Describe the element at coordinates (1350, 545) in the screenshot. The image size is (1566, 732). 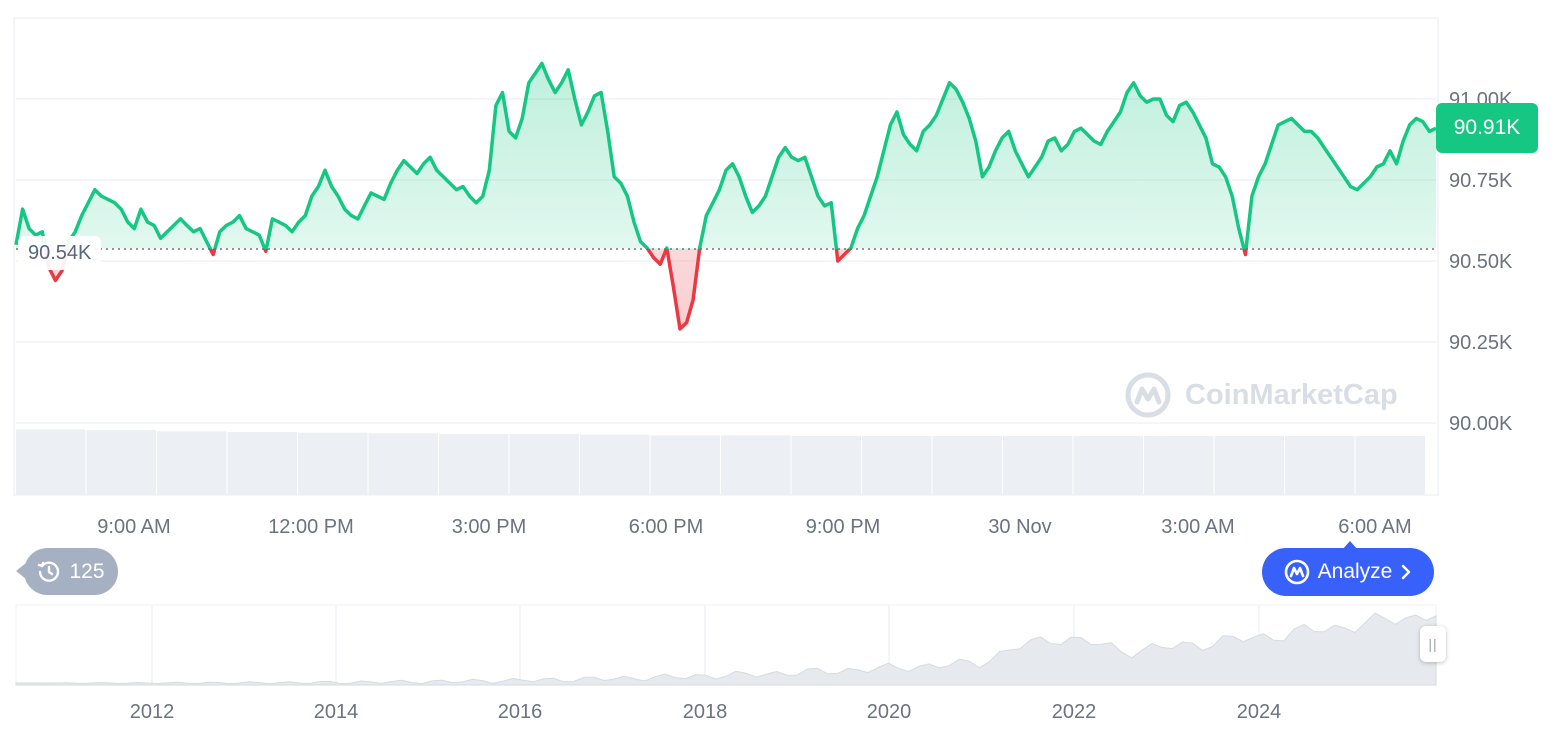
I see `analyze-pointer` at that location.